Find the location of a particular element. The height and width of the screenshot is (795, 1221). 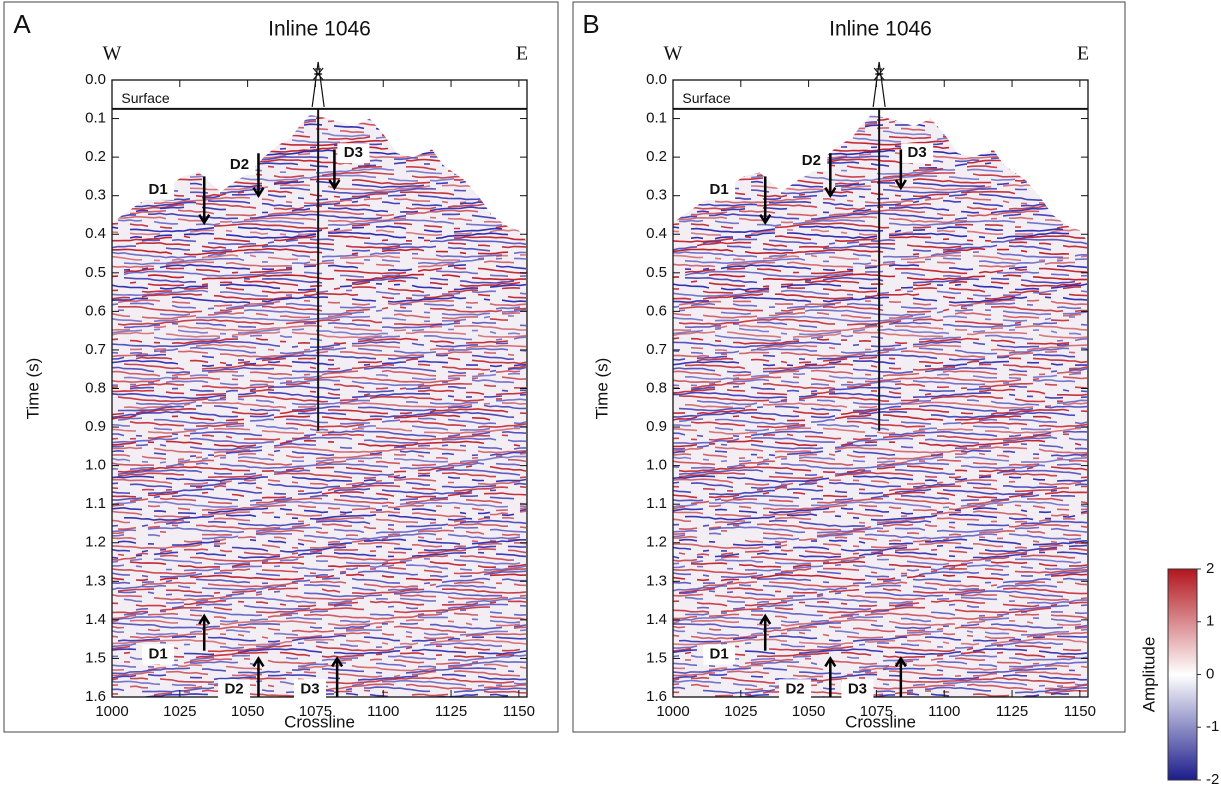

annotation-label: D1 is located at coordinates (719, 189).